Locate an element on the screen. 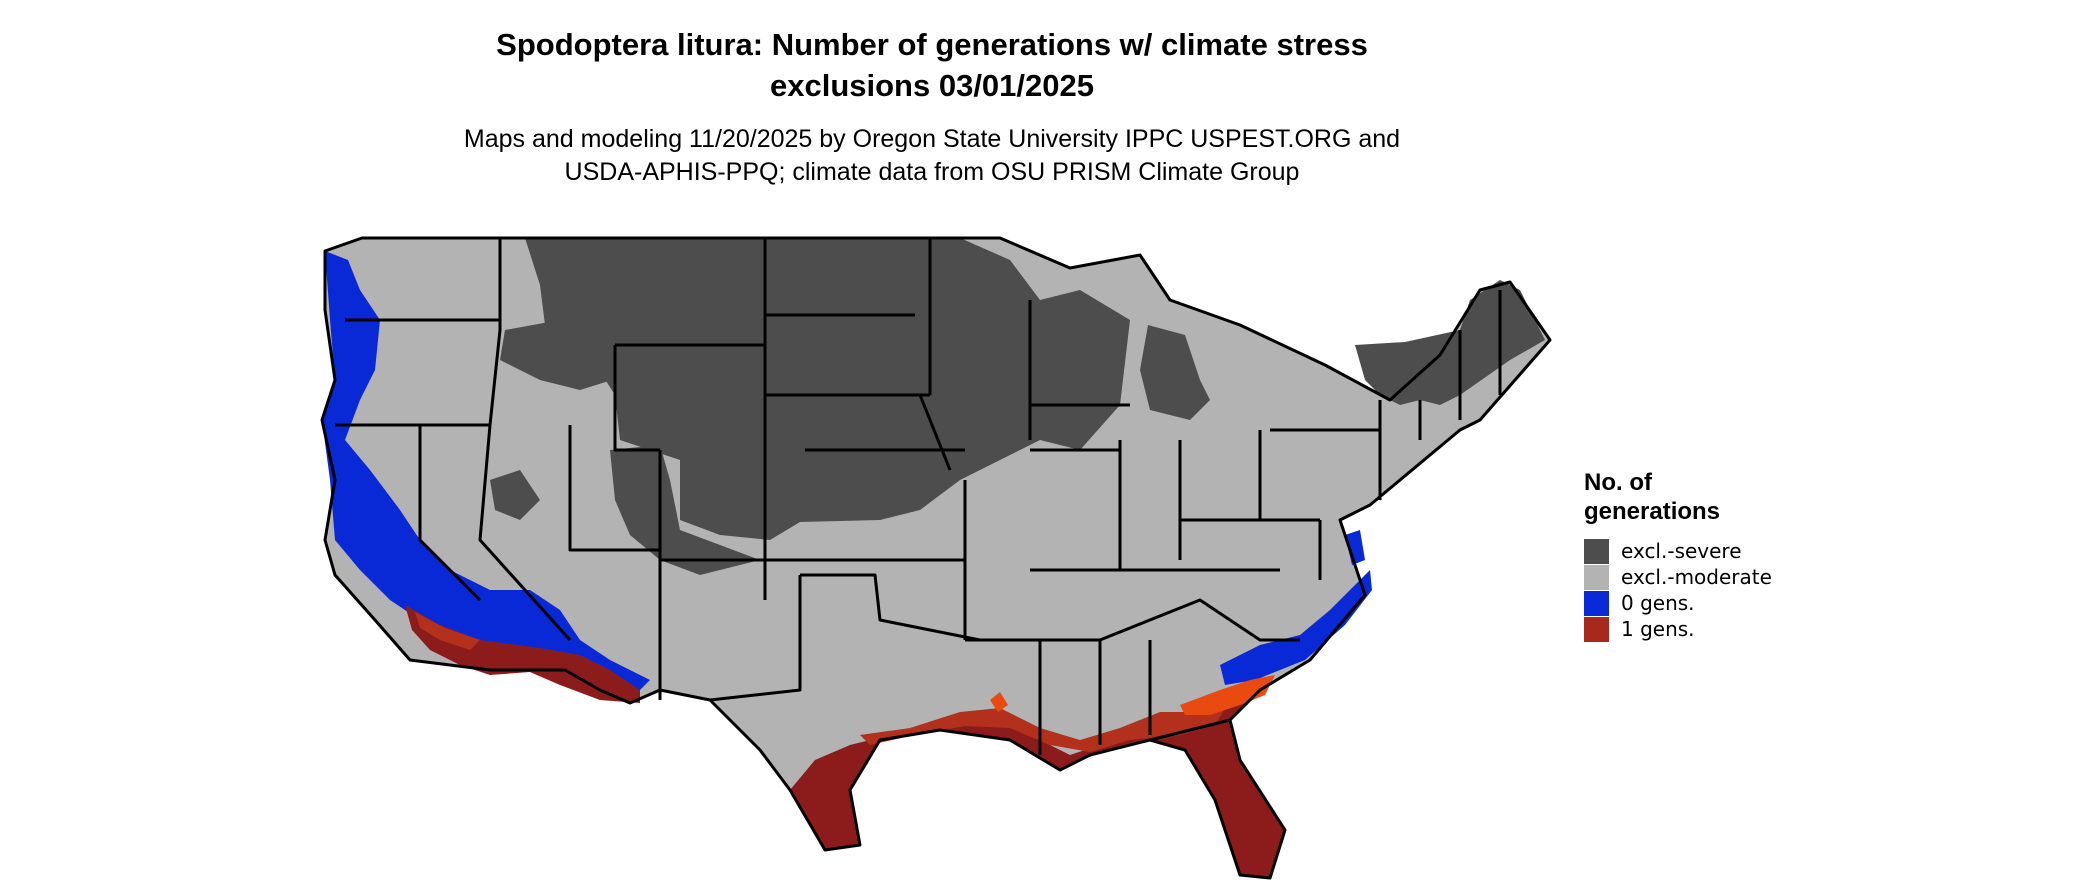 The image size is (2100, 892). zero-carolina-coast is located at coordinates (1296, 627).